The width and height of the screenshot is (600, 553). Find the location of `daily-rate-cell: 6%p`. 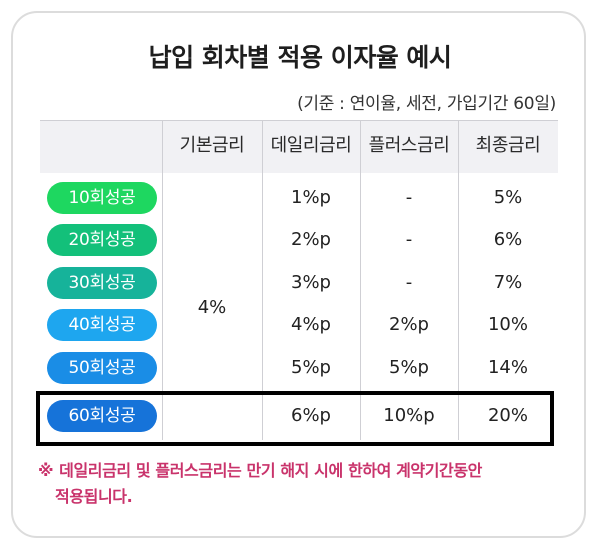

daily-rate-cell: 6%p is located at coordinates (311, 415).